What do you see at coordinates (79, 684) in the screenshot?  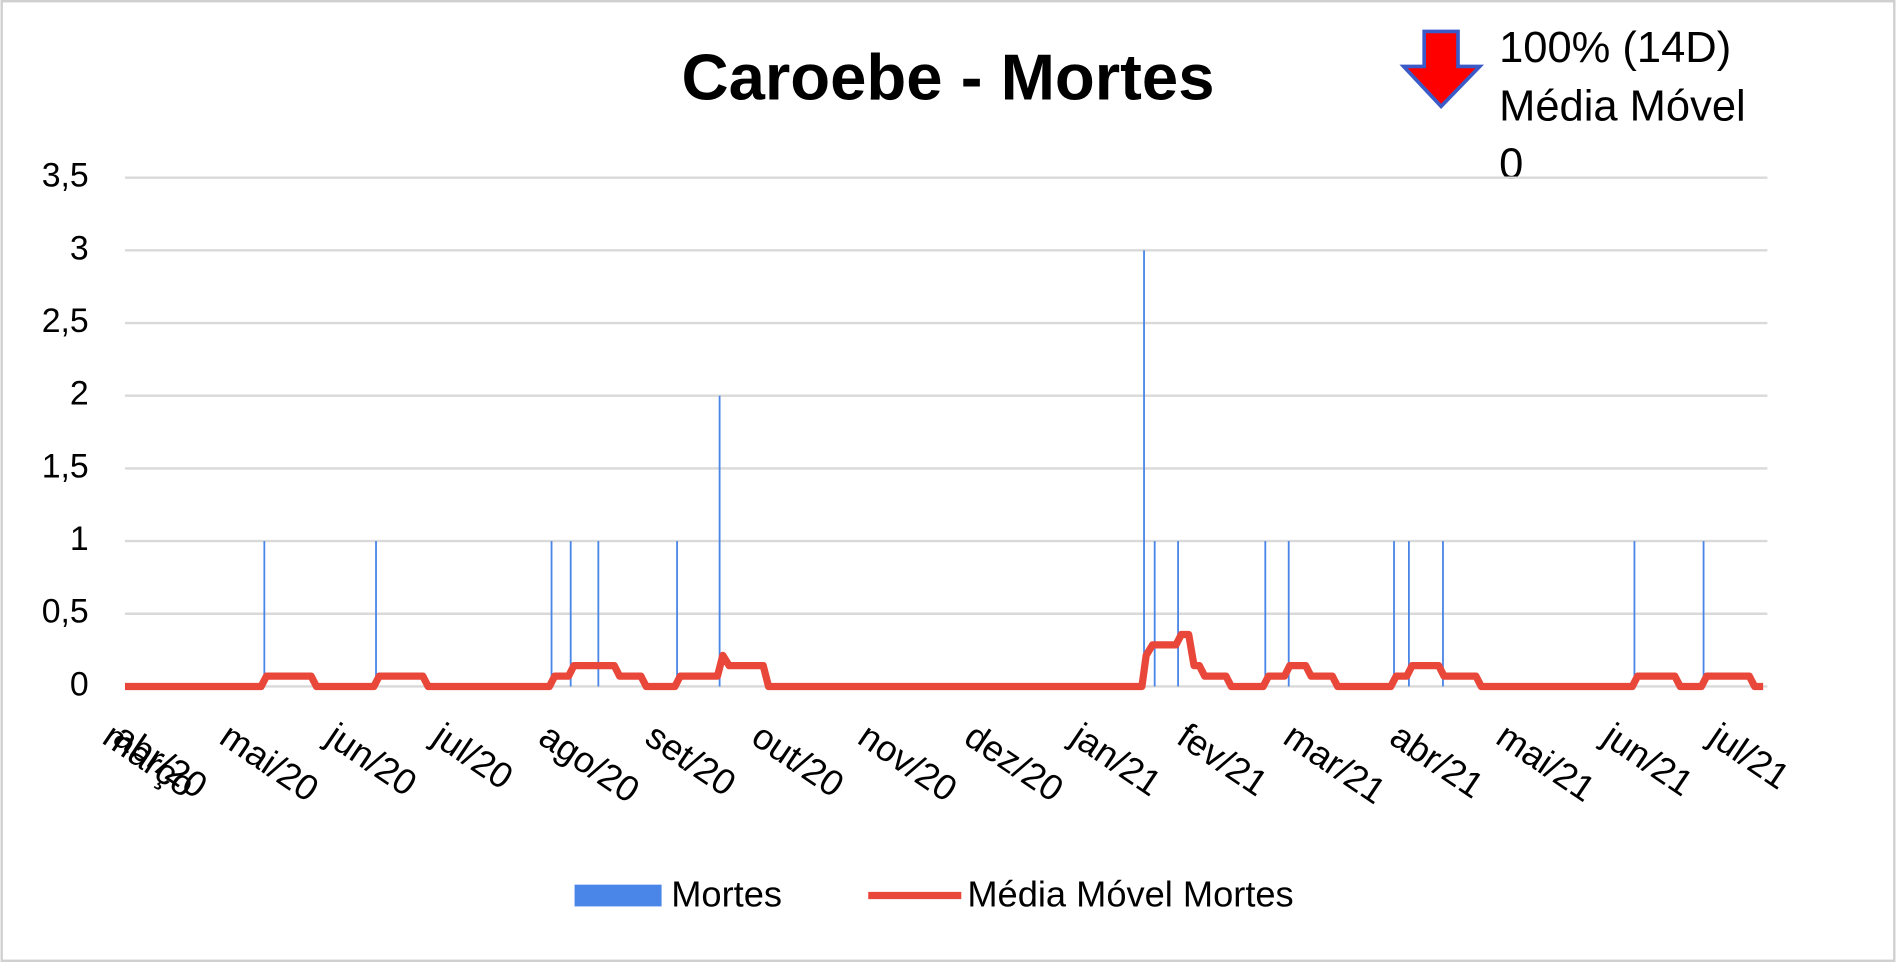 I see `y-tick-label: 0` at bounding box center [79, 684].